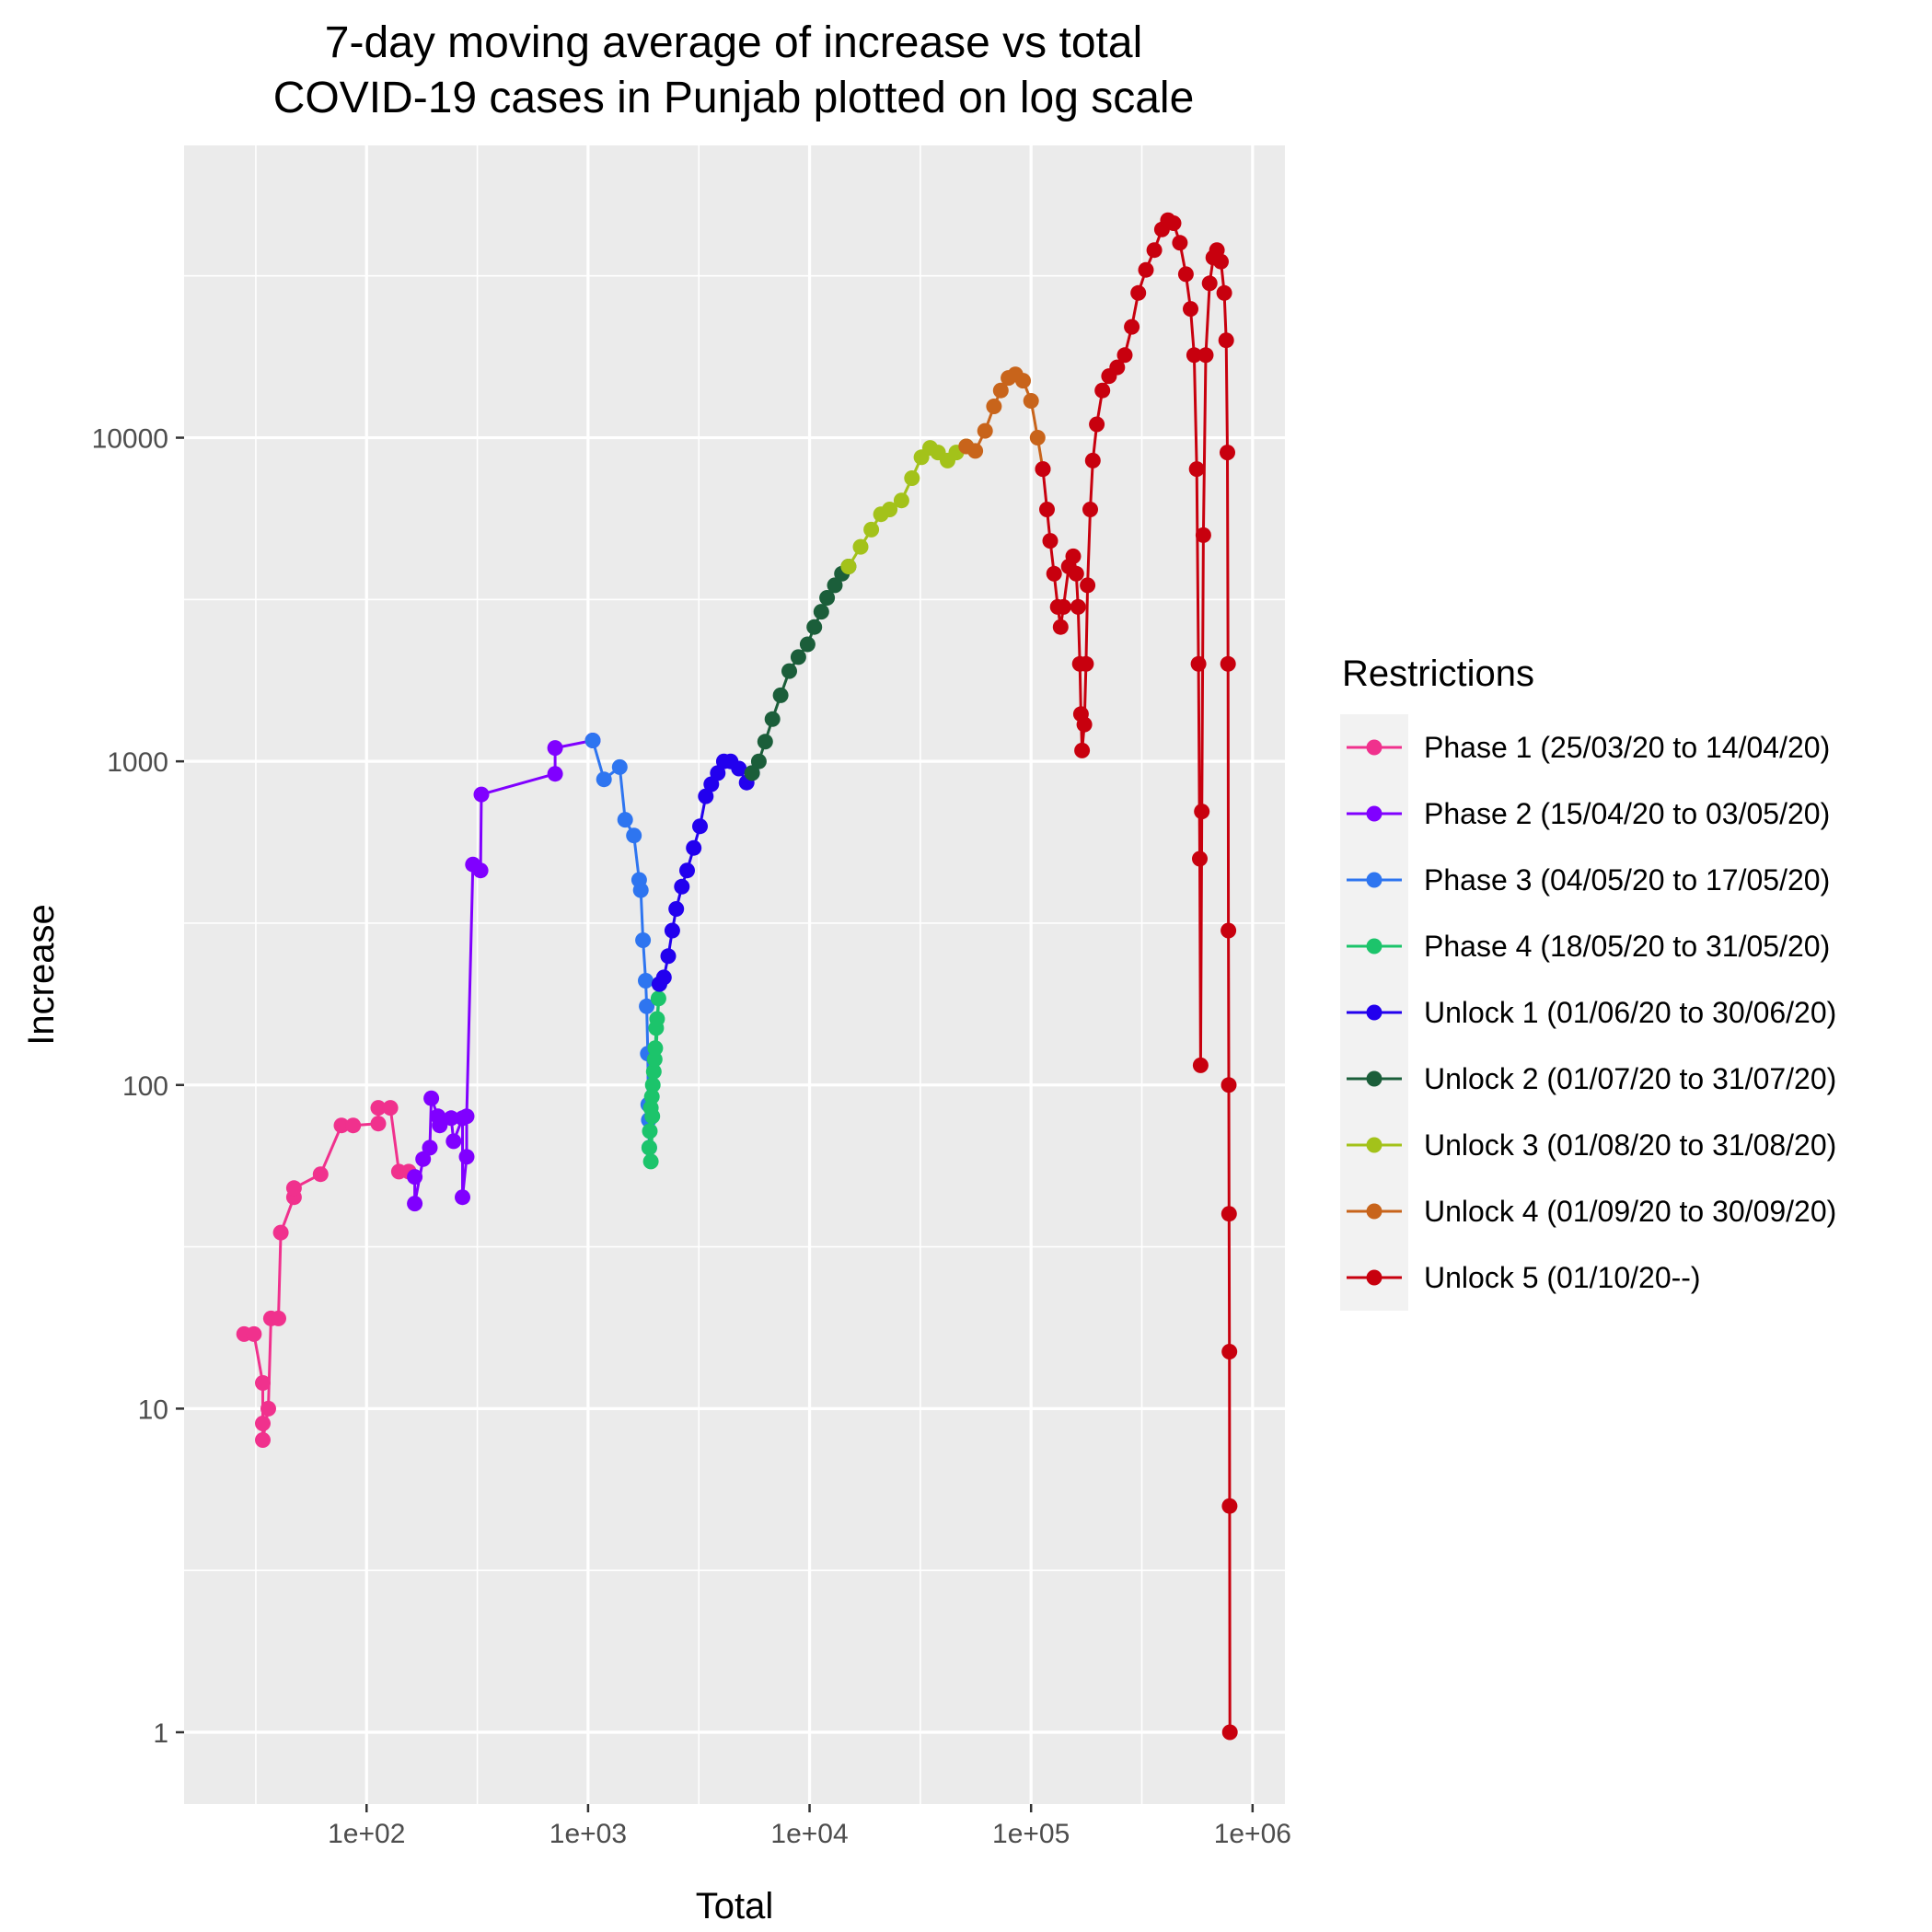  I want to click on legend-label: Phase 3 (04/05/20 to 17/05/20), so click(1627, 880).